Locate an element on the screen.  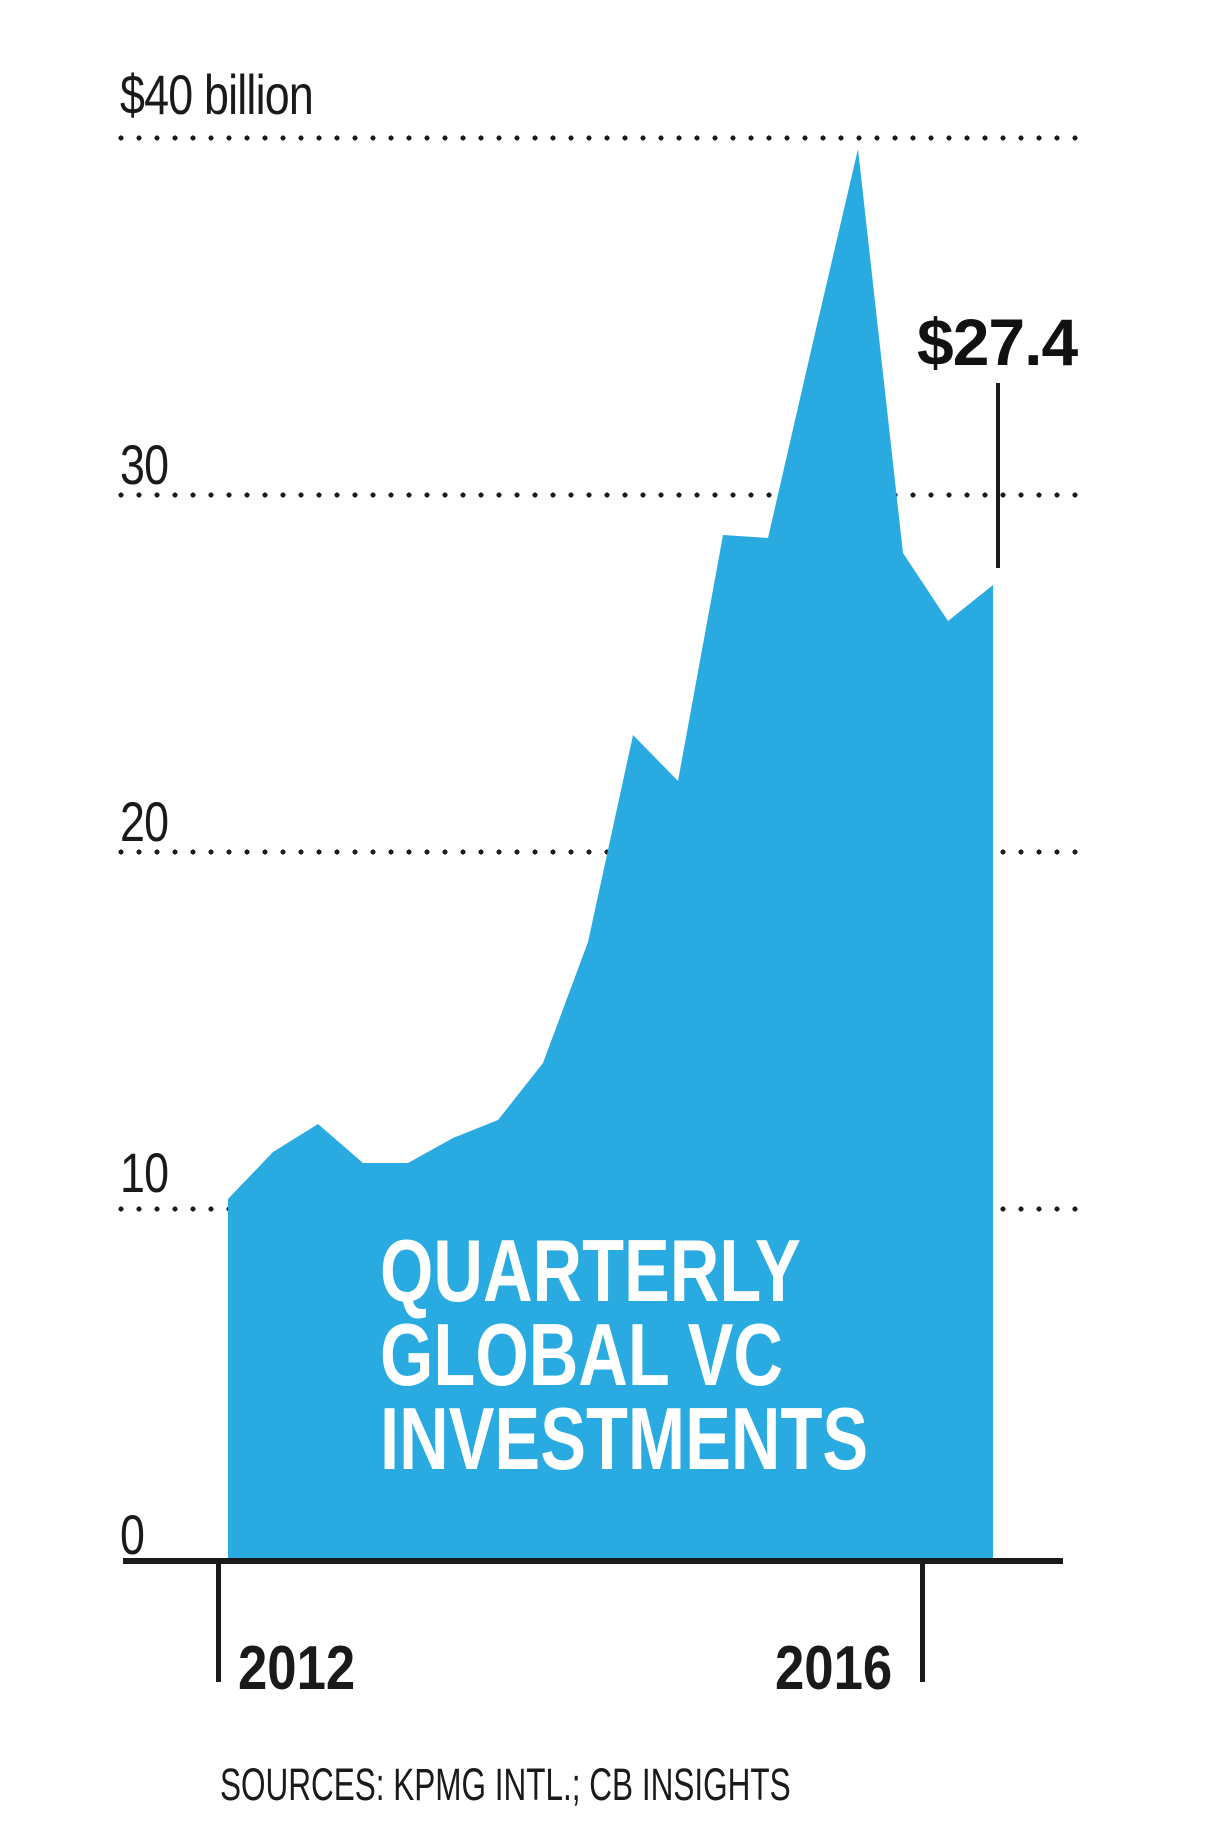
y-tick-label-20: 20 is located at coordinates (144, 821).